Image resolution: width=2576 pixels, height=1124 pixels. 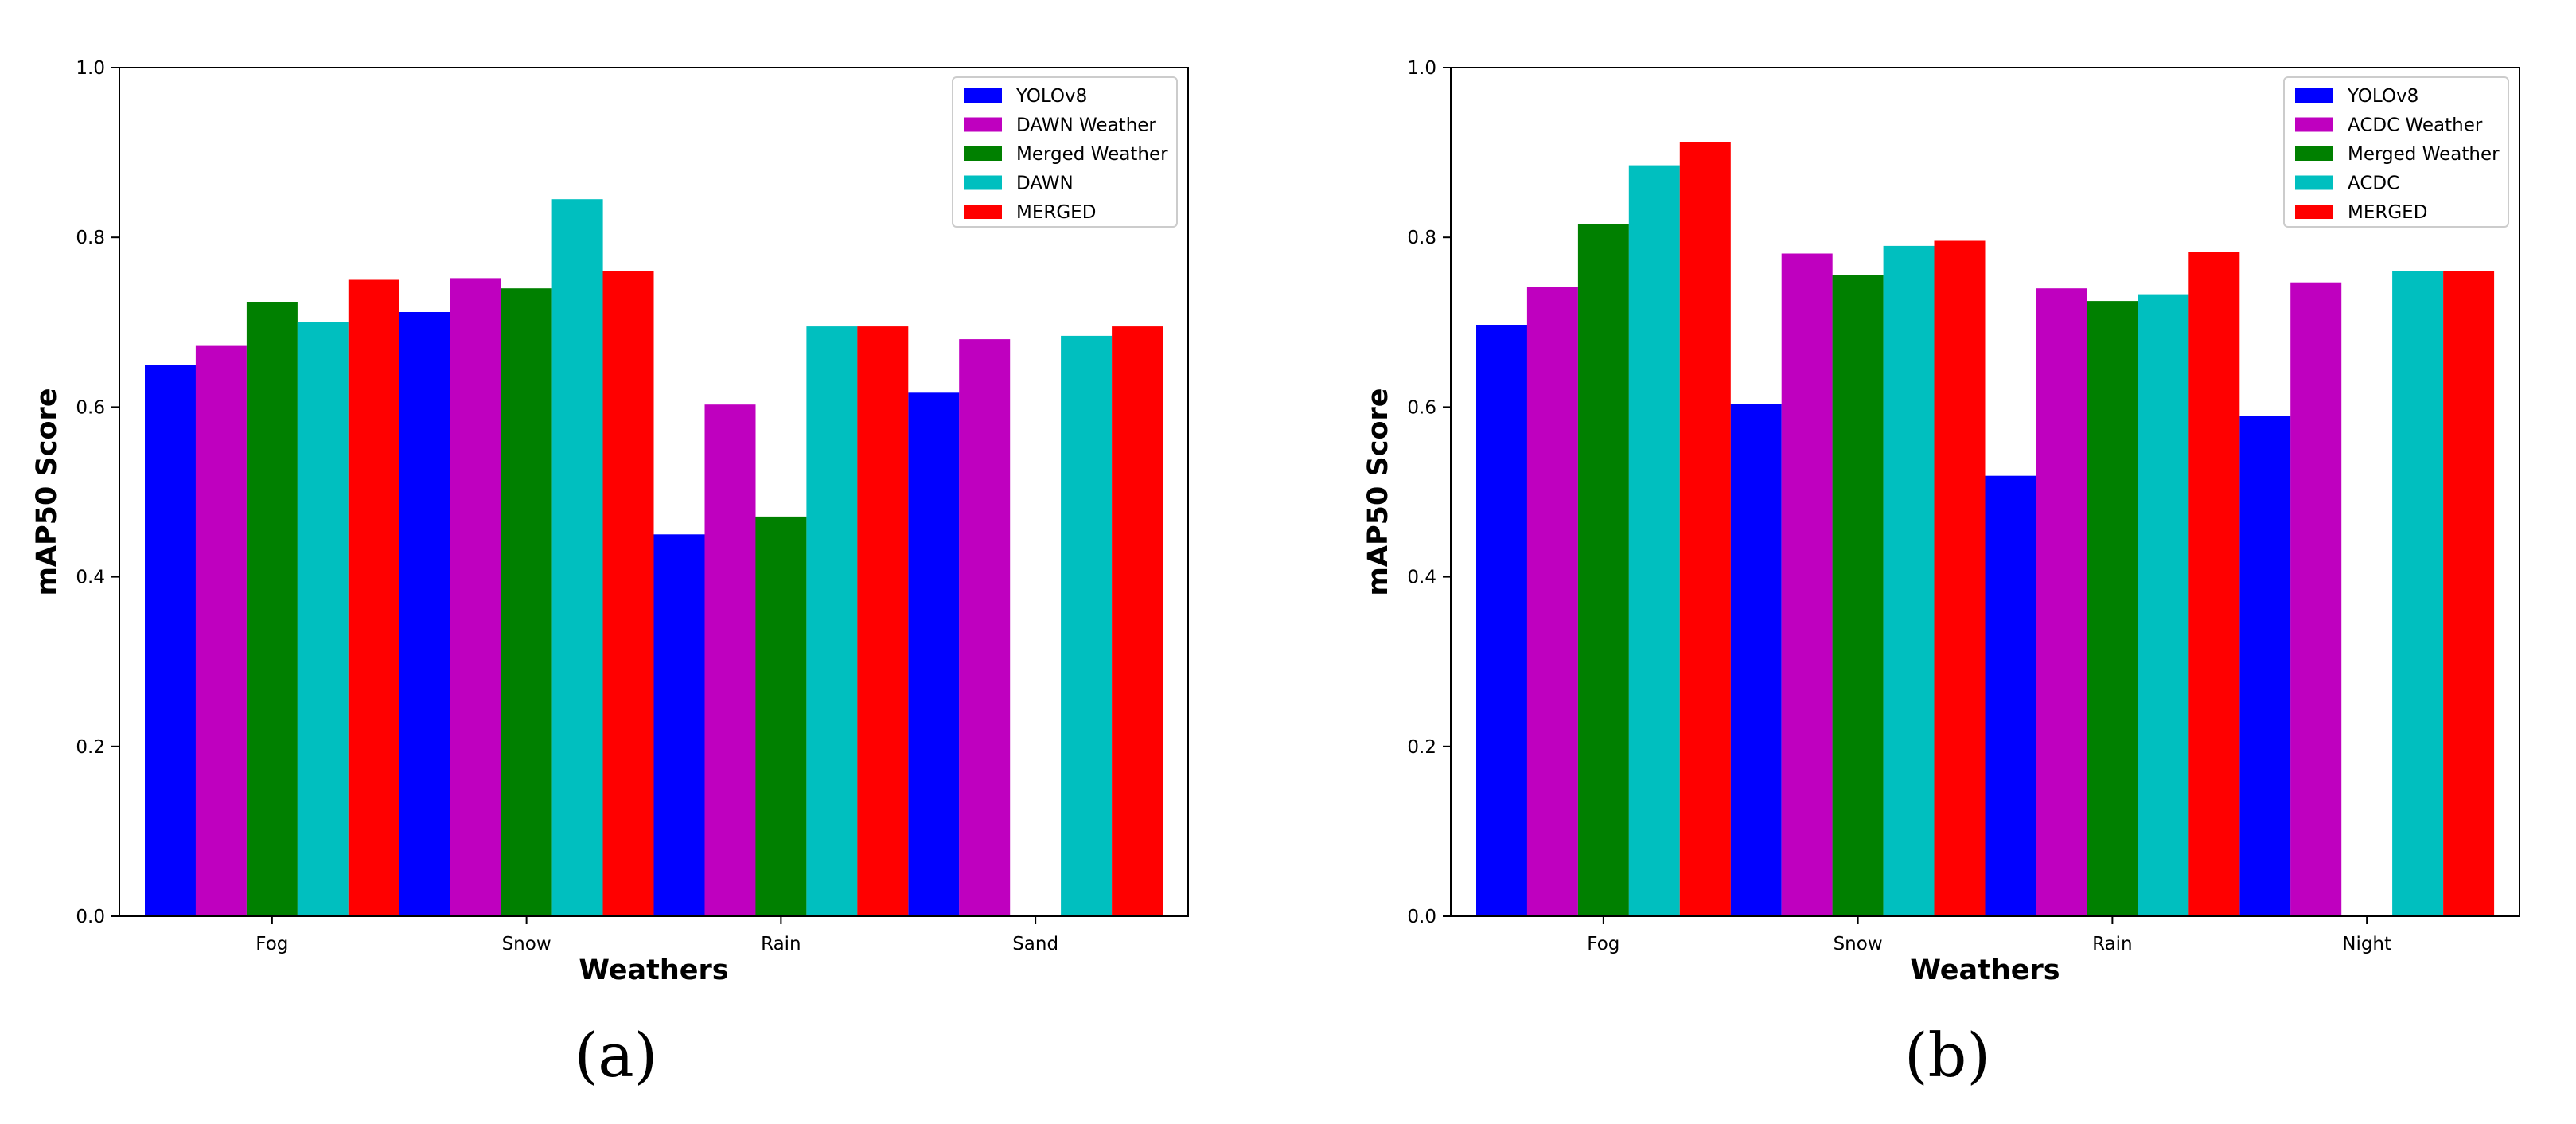 I want to click on legend-label: DAWN Weather, so click(x=1086, y=125).